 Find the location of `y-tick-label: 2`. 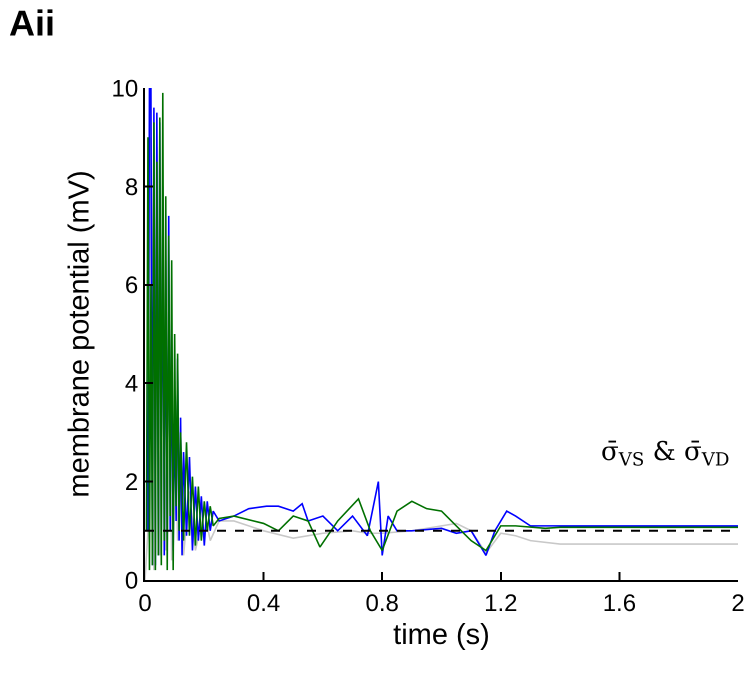

y-tick-label: 2 is located at coordinates (131, 482).